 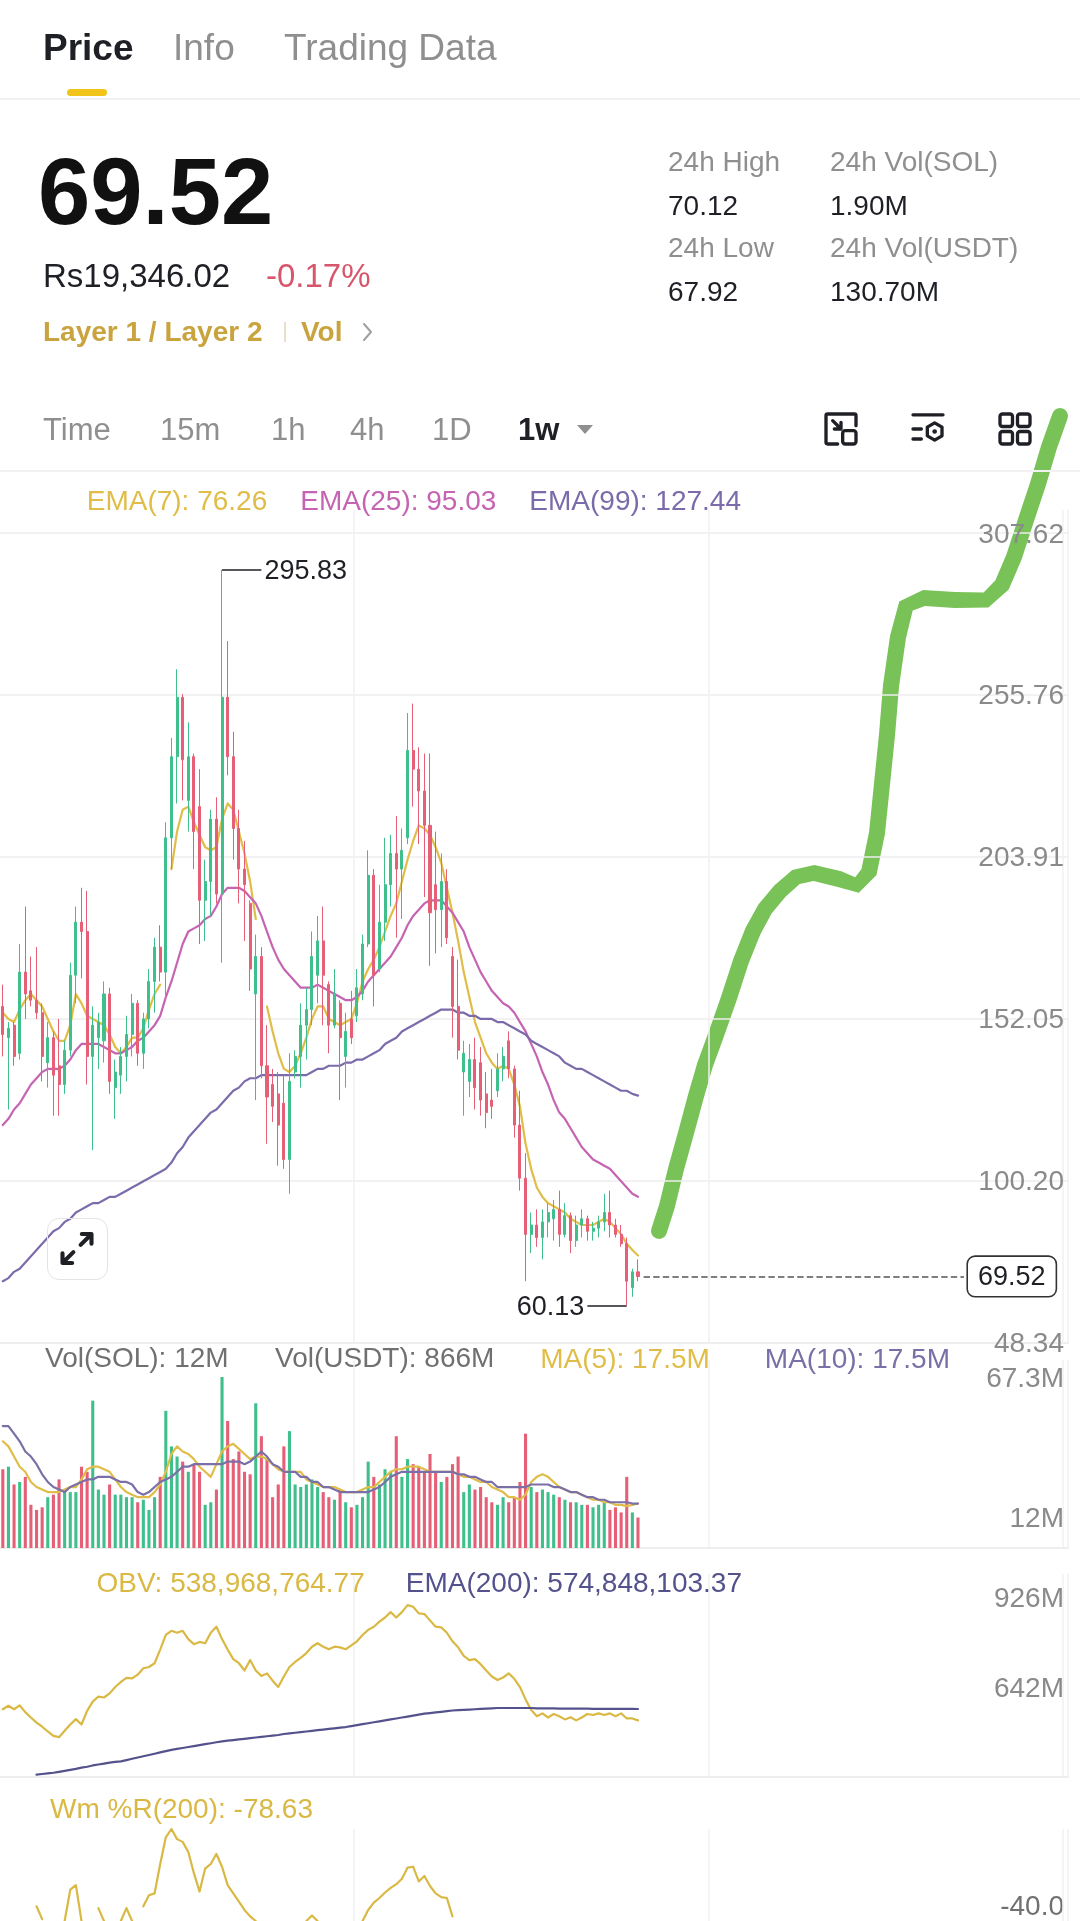 What do you see at coordinates (190, 429) in the screenshot?
I see `text: 15m` at bounding box center [190, 429].